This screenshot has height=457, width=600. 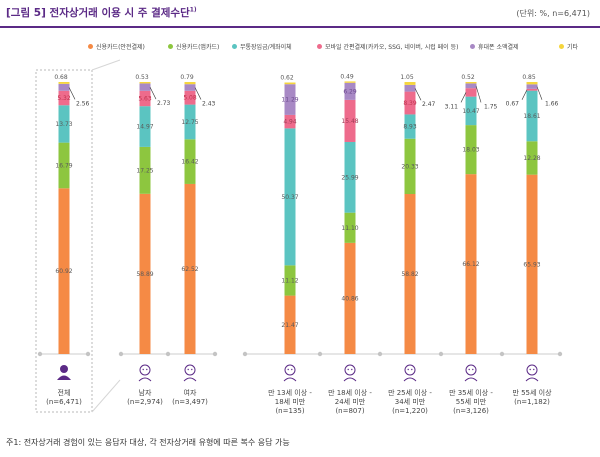 What do you see at coordinates (531, 116) in the screenshot?
I see `data-label: 18.61` at bounding box center [531, 116].